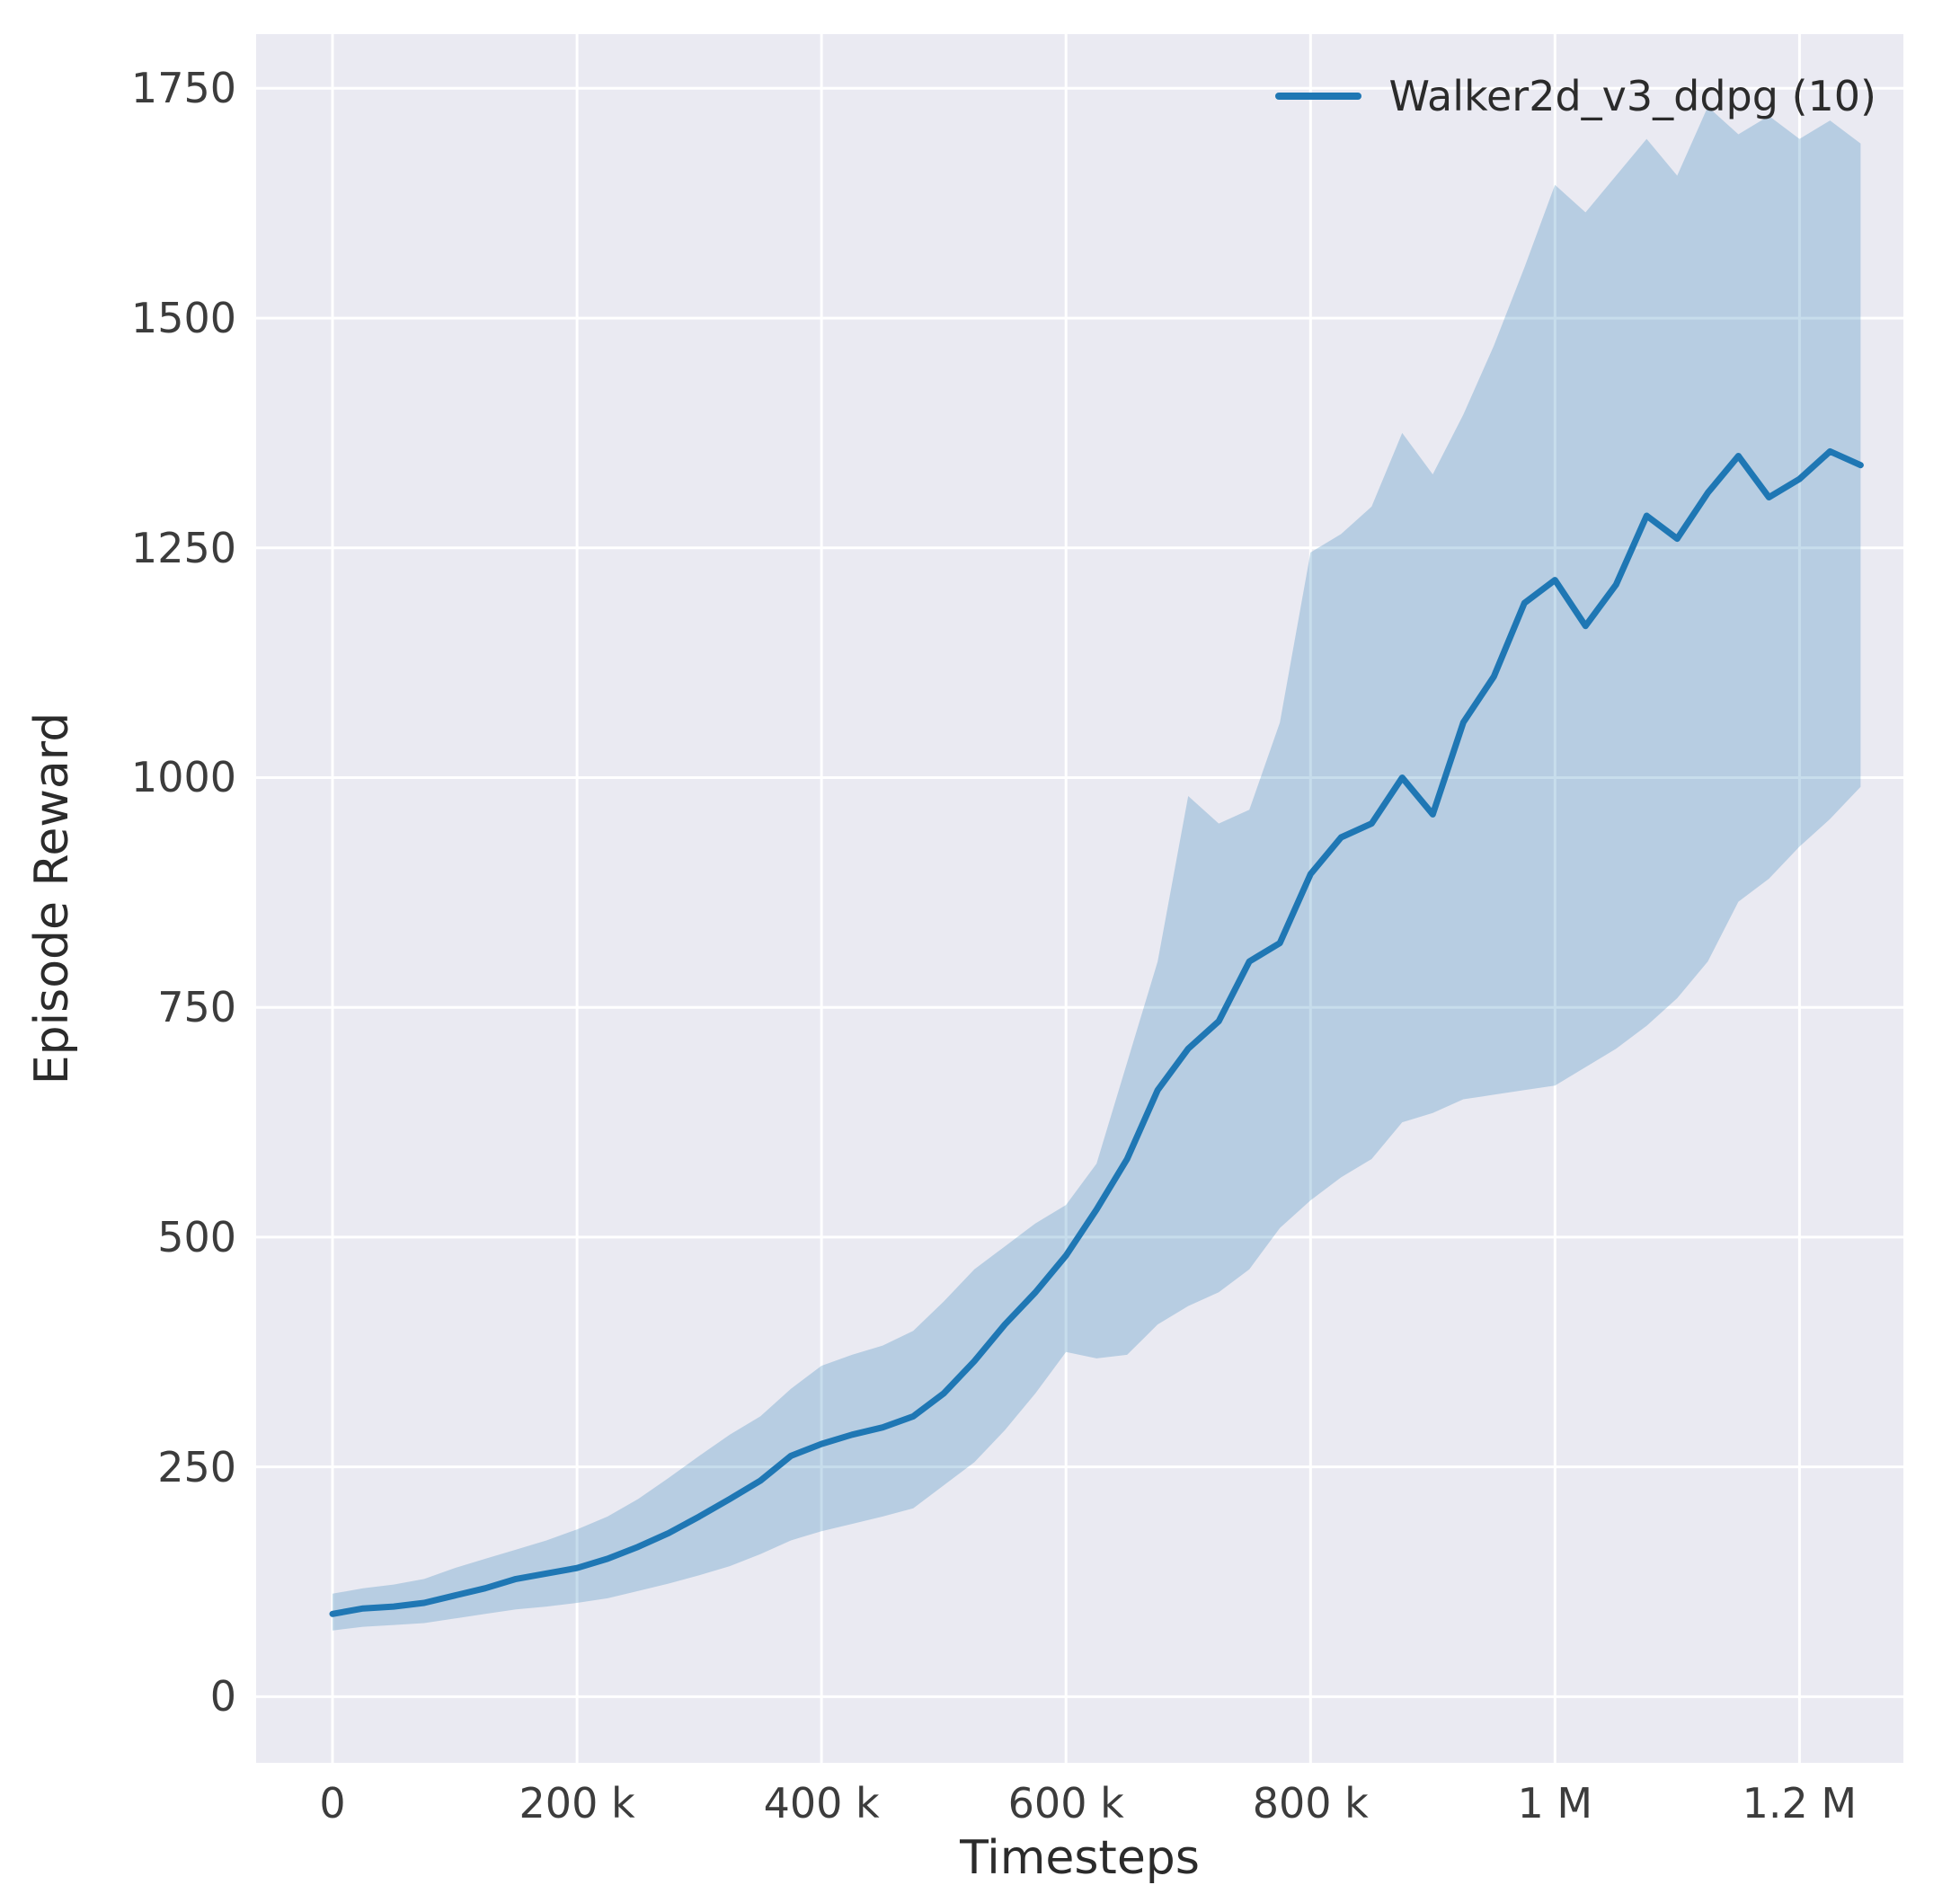 This screenshot has height=1885, width=1960. I want to click on y-axis-tick-label: 1250, so click(183, 547).